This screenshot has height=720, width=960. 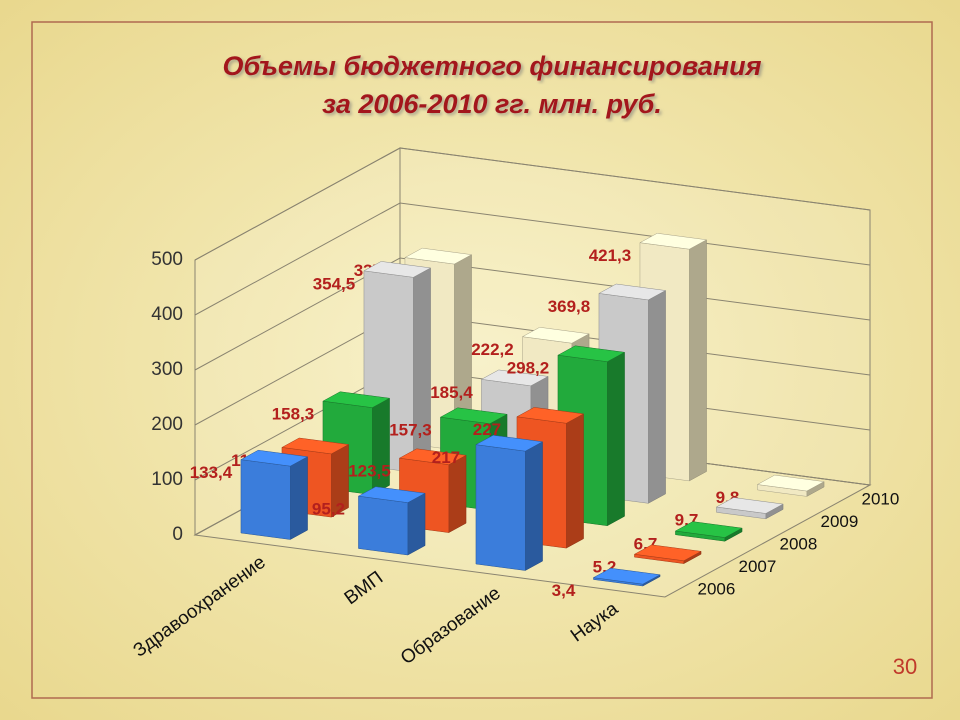 What do you see at coordinates (167, 259) in the screenshot?
I see `y-tick-label: 500` at bounding box center [167, 259].